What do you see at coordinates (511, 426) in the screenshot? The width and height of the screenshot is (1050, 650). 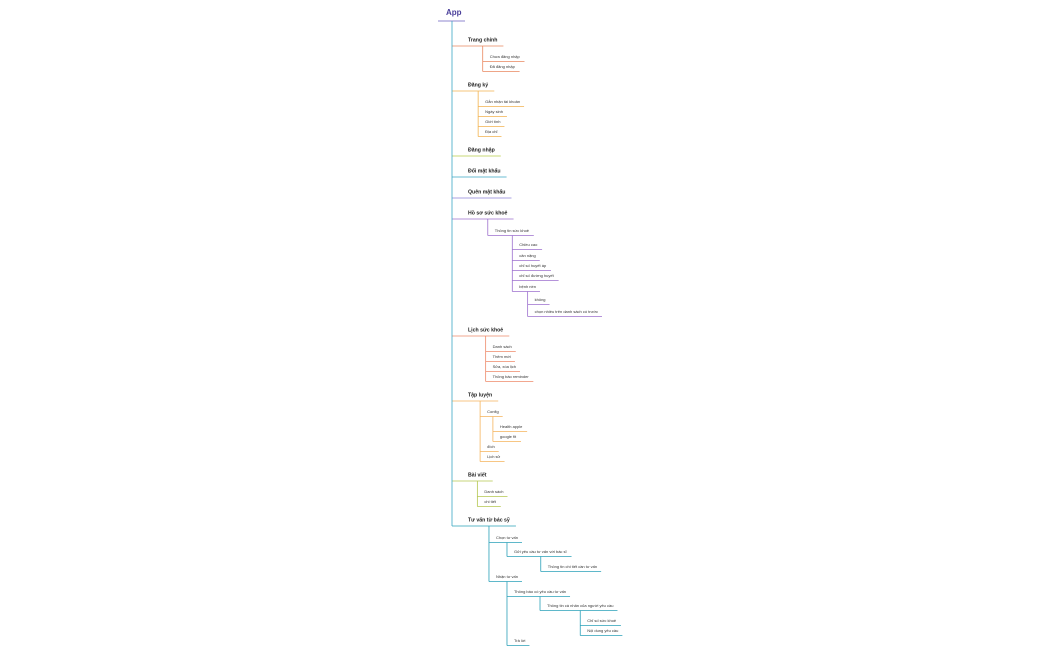 I see `node-label: Health apple` at bounding box center [511, 426].